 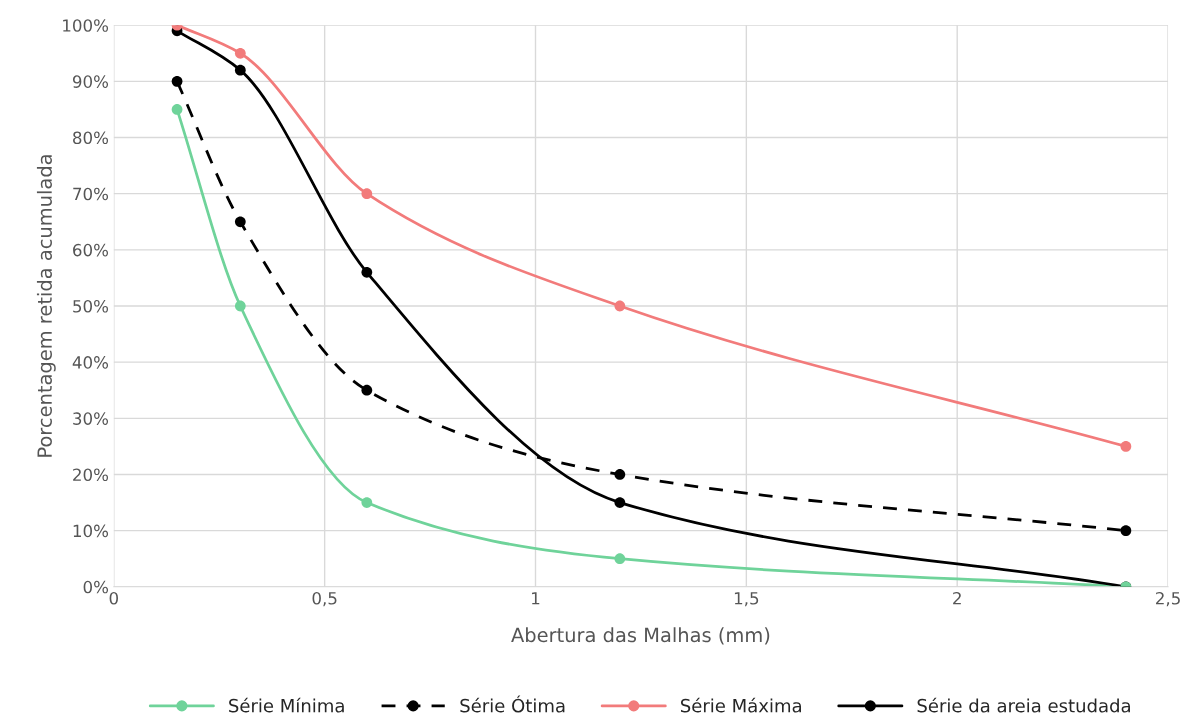 I want to click on x-tick-label: 0,5, so click(x=324, y=599).